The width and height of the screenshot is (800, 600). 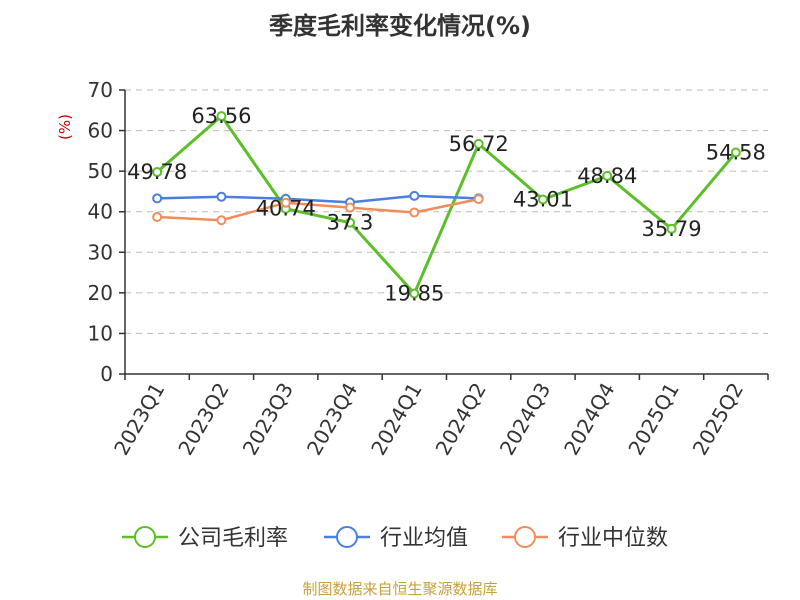 I want to click on data-label: 35.79, so click(x=671, y=229).